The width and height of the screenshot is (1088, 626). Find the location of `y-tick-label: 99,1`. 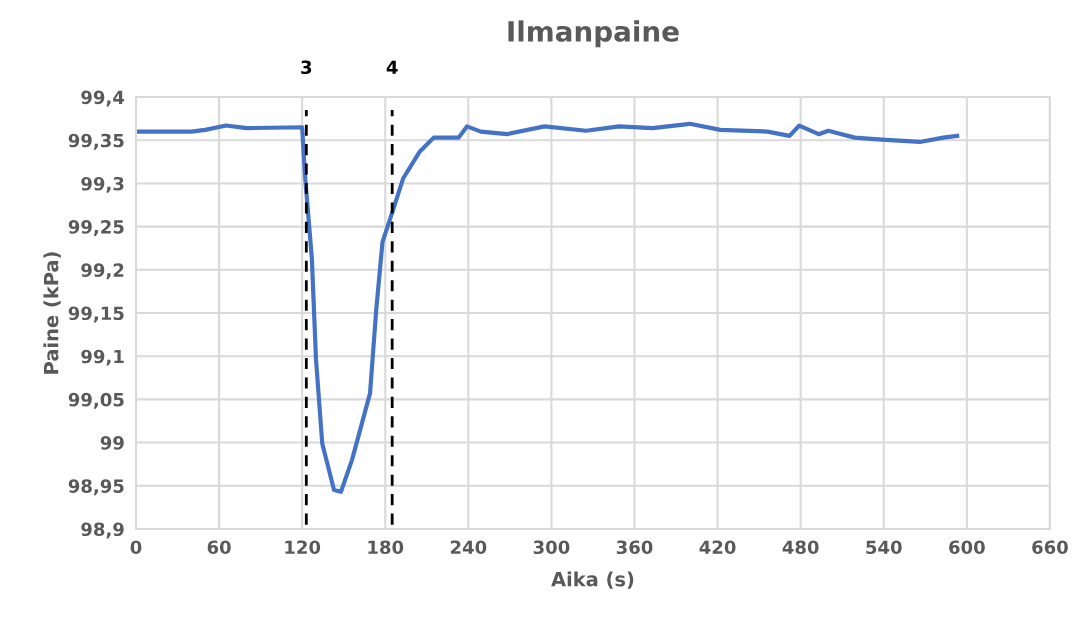

y-tick-label: 99,1 is located at coordinates (102, 357).